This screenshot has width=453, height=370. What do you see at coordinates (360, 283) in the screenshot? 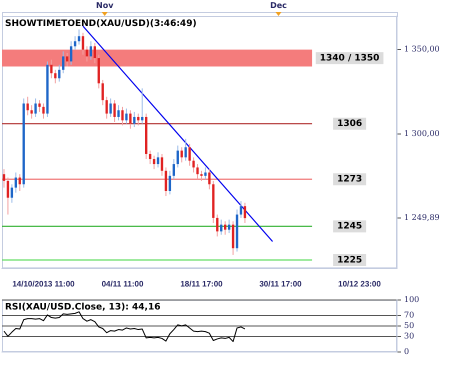
I see `x-tick-label: 10/12 23:00` at bounding box center [360, 283].